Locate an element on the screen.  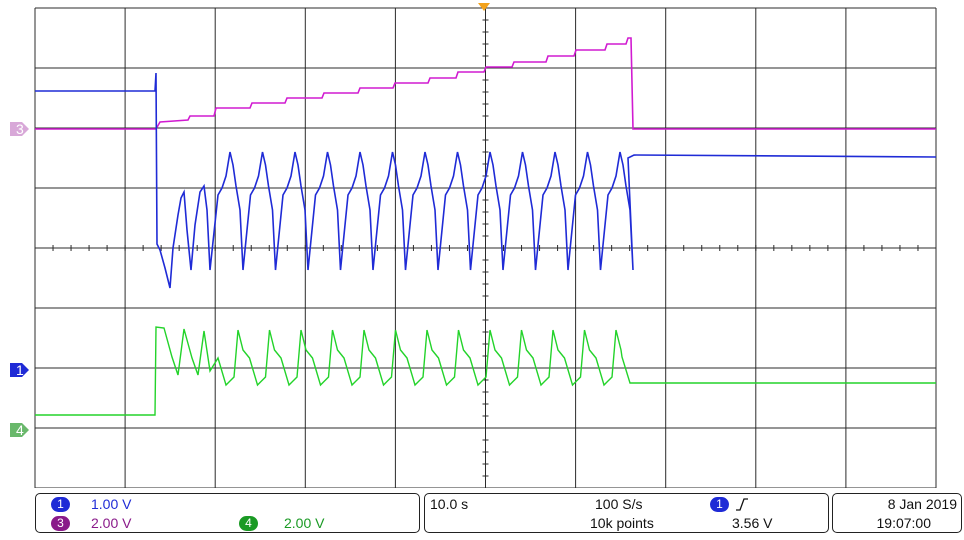
channel-4-marker: 4 is located at coordinates (19, 430).